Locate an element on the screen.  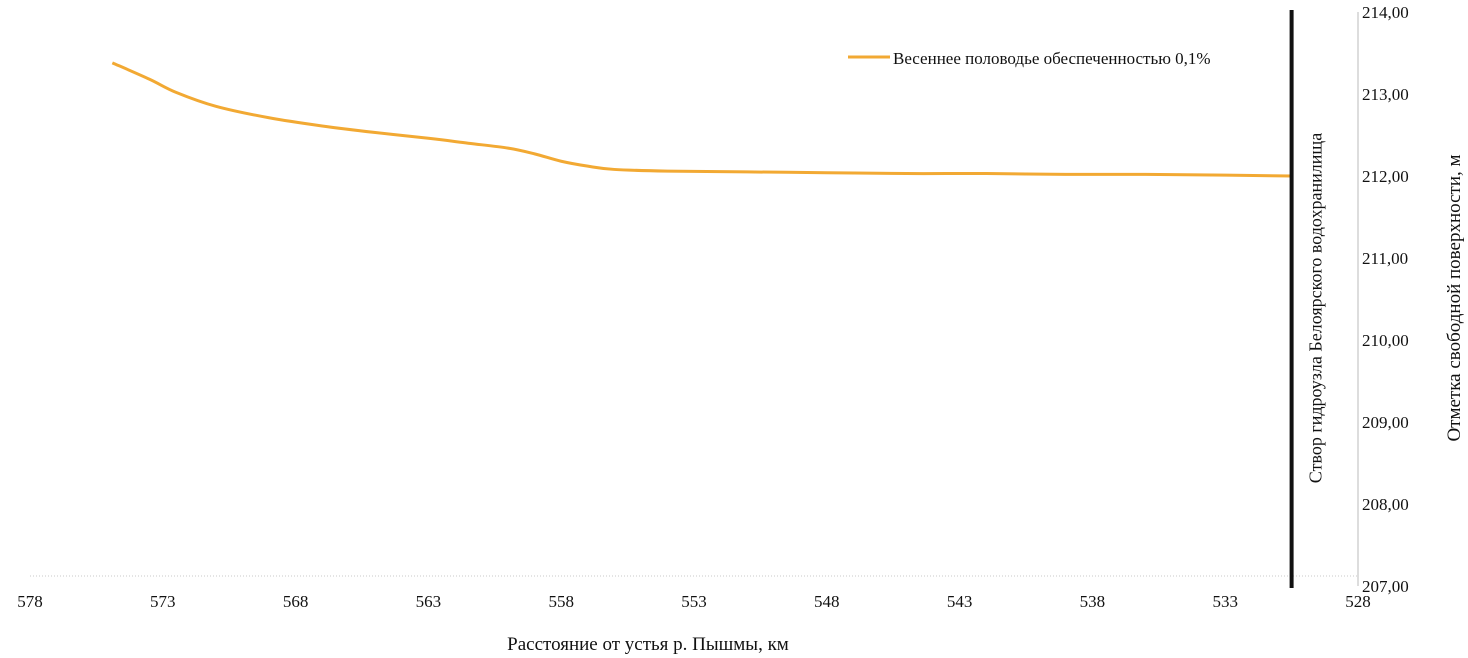
series-layer is located at coordinates (701, 119).